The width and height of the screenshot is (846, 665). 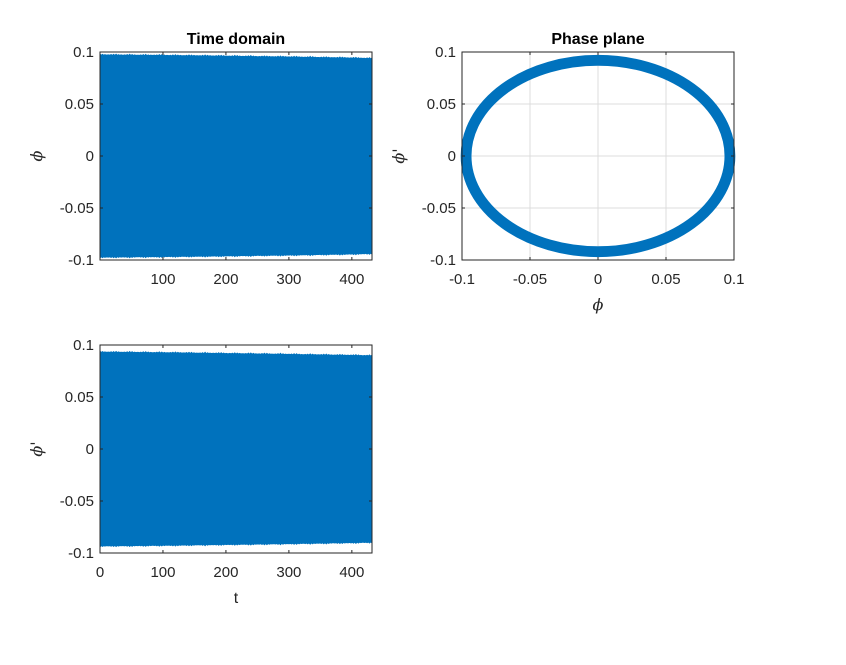 What do you see at coordinates (598, 156) in the screenshot?
I see `phase-trajectory` at bounding box center [598, 156].